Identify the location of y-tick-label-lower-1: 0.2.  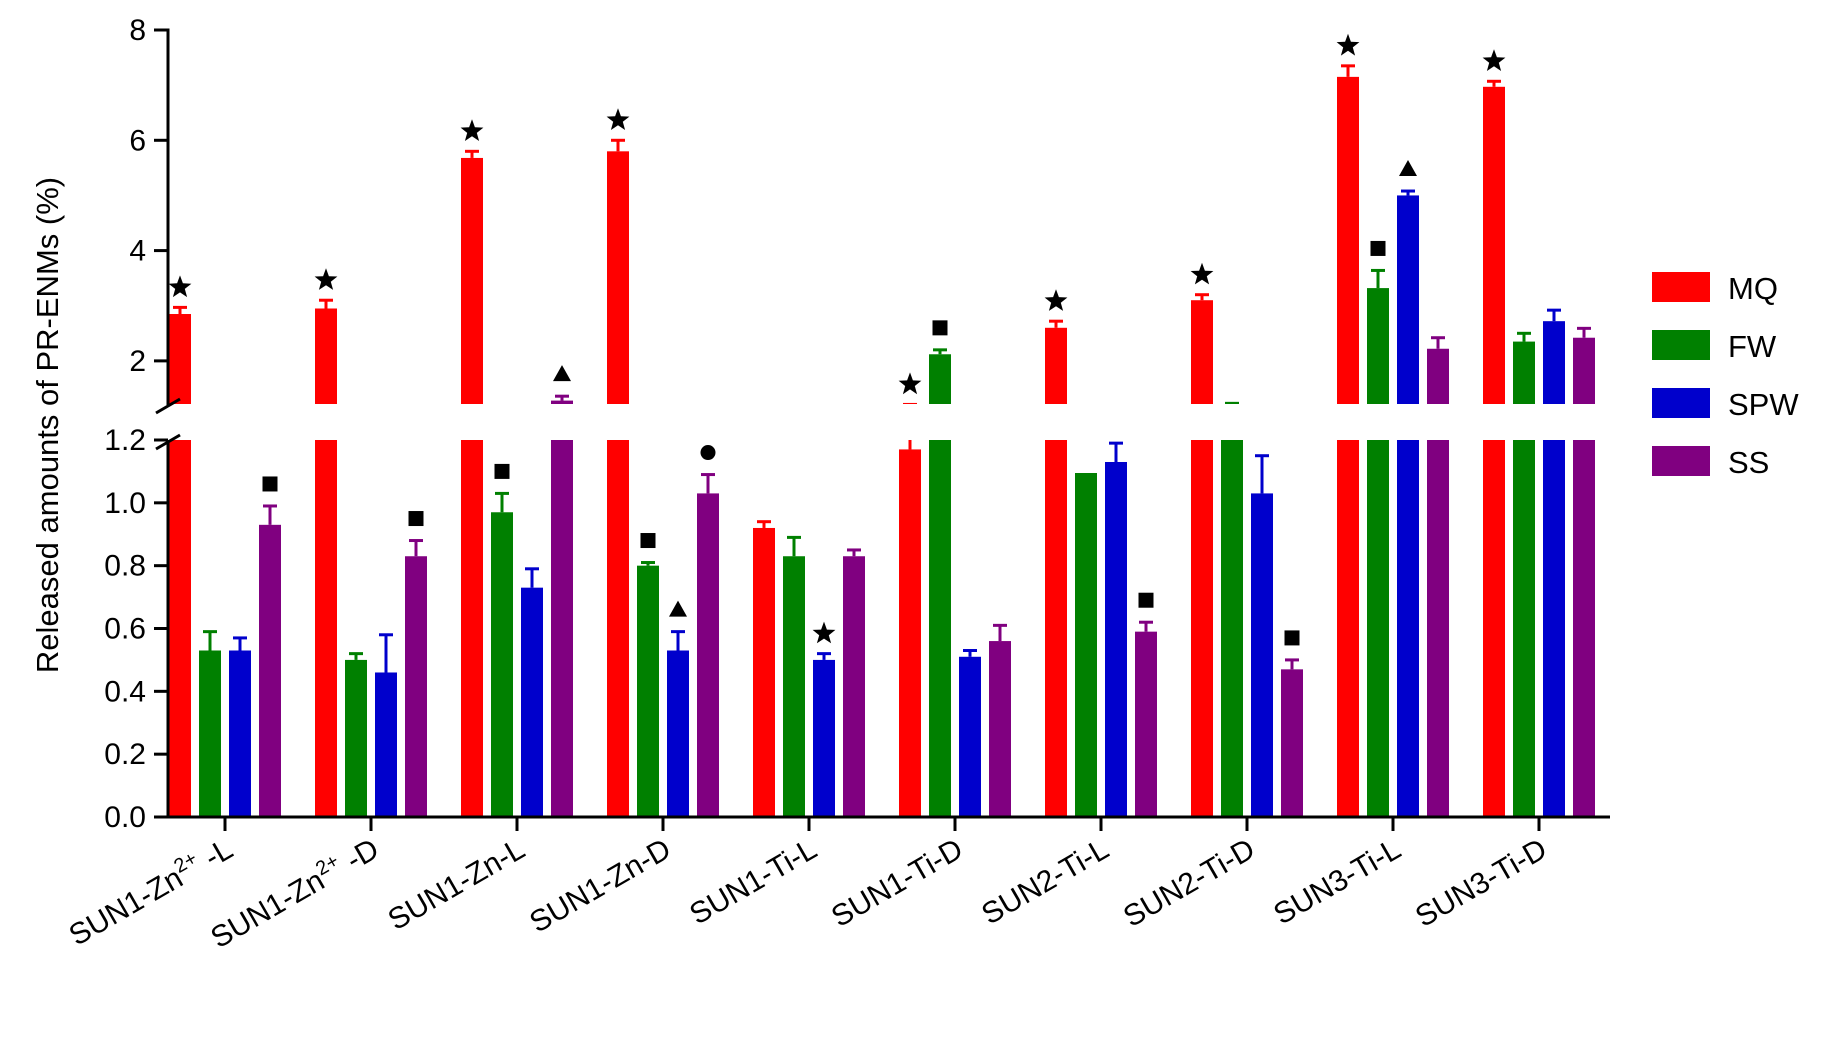
(125, 754).